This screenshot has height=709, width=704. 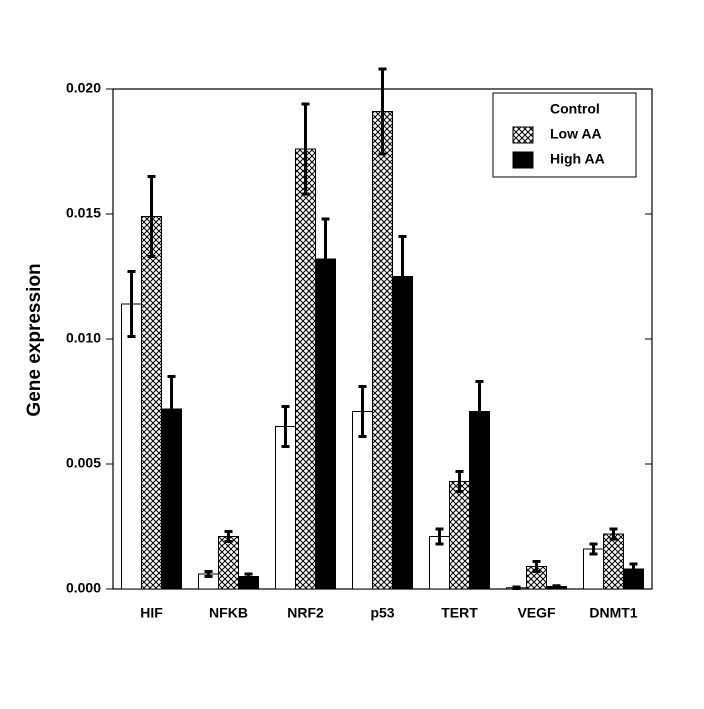 What do you see at coordinates (151, 613) in the screenshot?
I see `x-tick-label: HIF` at bounding box center [151, 613].